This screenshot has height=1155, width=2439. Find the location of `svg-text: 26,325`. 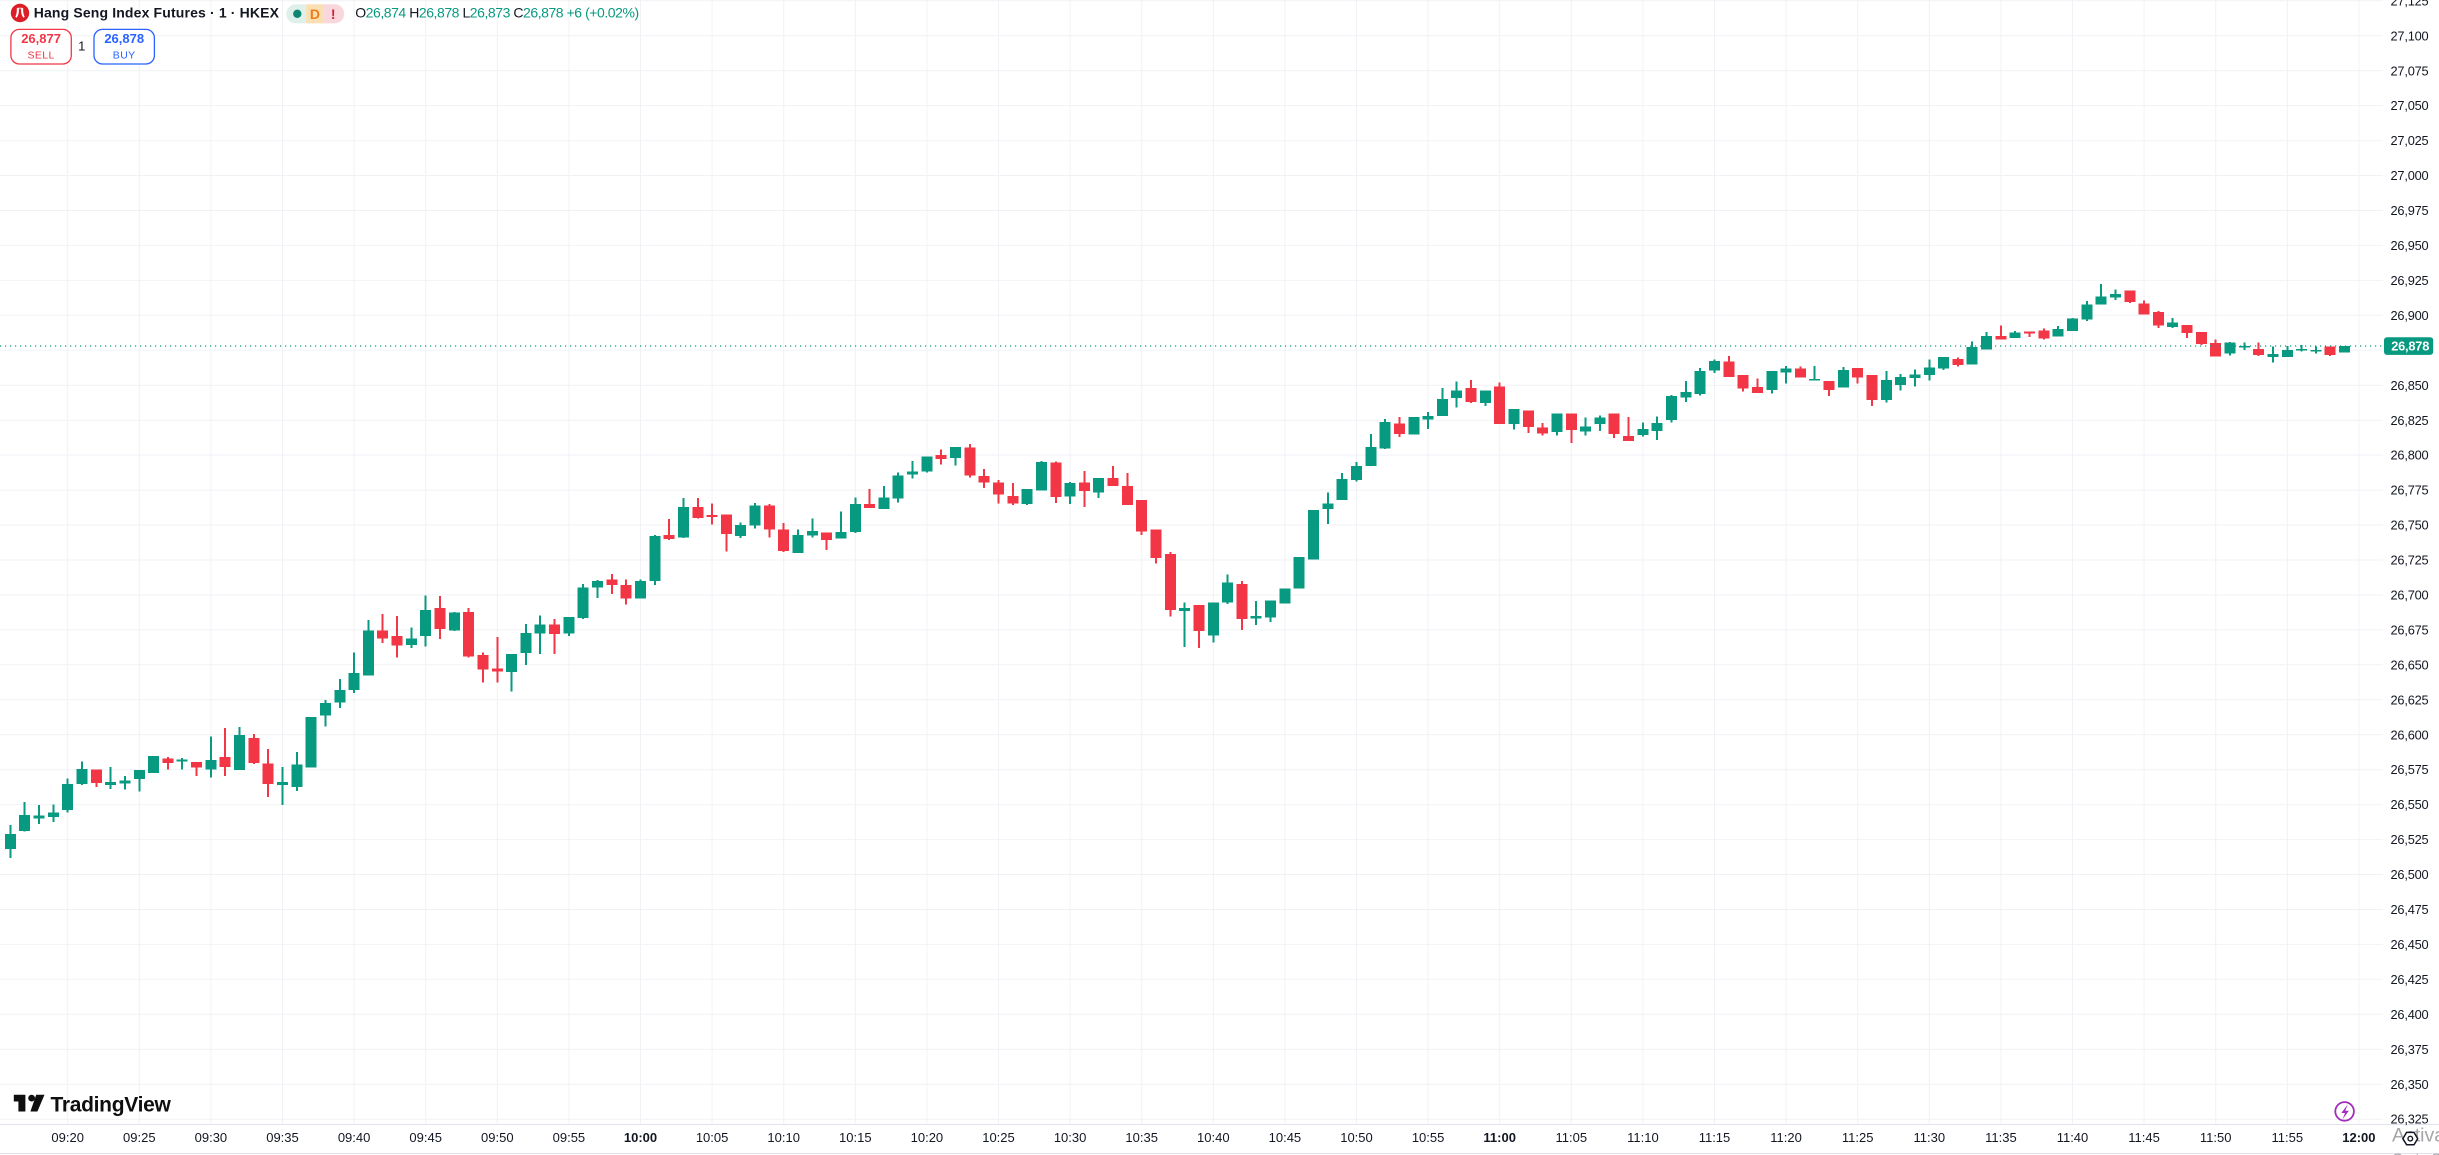

svg-text: 26,325 is located at coordinates (2410, 1119).